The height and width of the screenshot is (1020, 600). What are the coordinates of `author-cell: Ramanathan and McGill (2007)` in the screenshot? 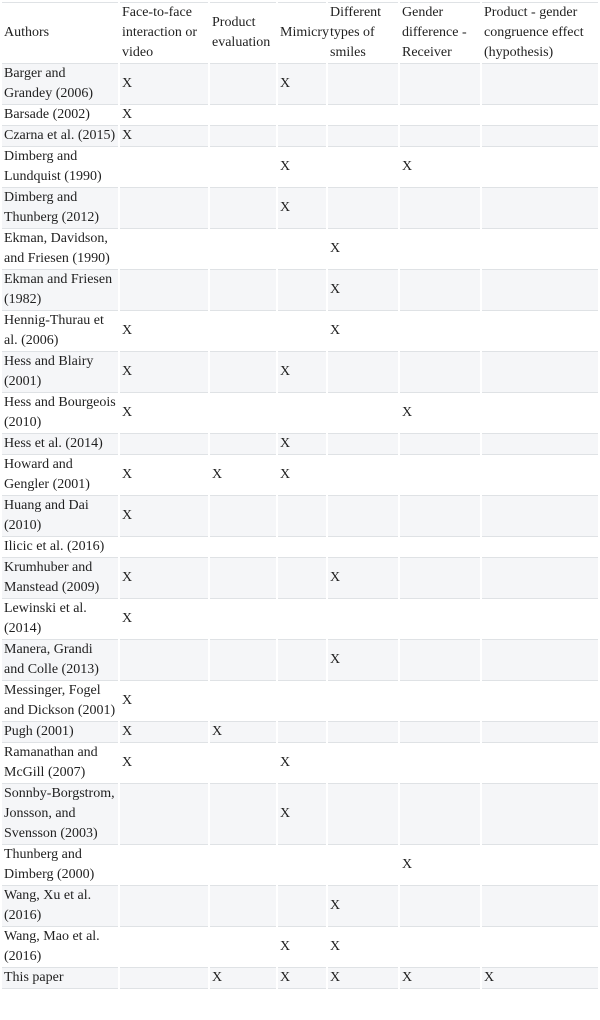 It's located at (60, 762).